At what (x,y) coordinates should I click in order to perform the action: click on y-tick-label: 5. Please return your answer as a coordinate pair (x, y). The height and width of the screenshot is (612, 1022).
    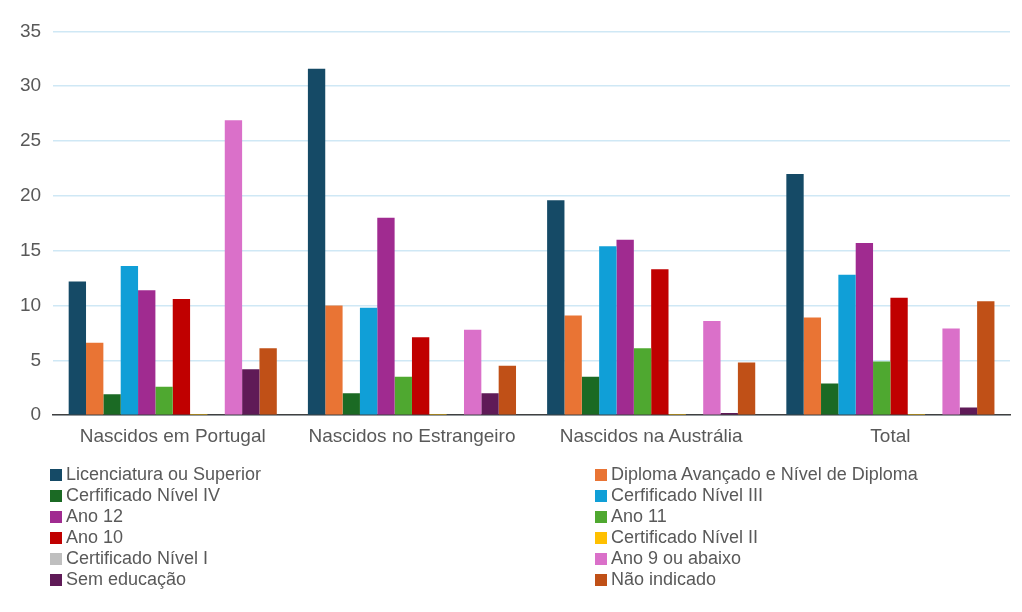
    Looking at the image, I should click on (36, 359).